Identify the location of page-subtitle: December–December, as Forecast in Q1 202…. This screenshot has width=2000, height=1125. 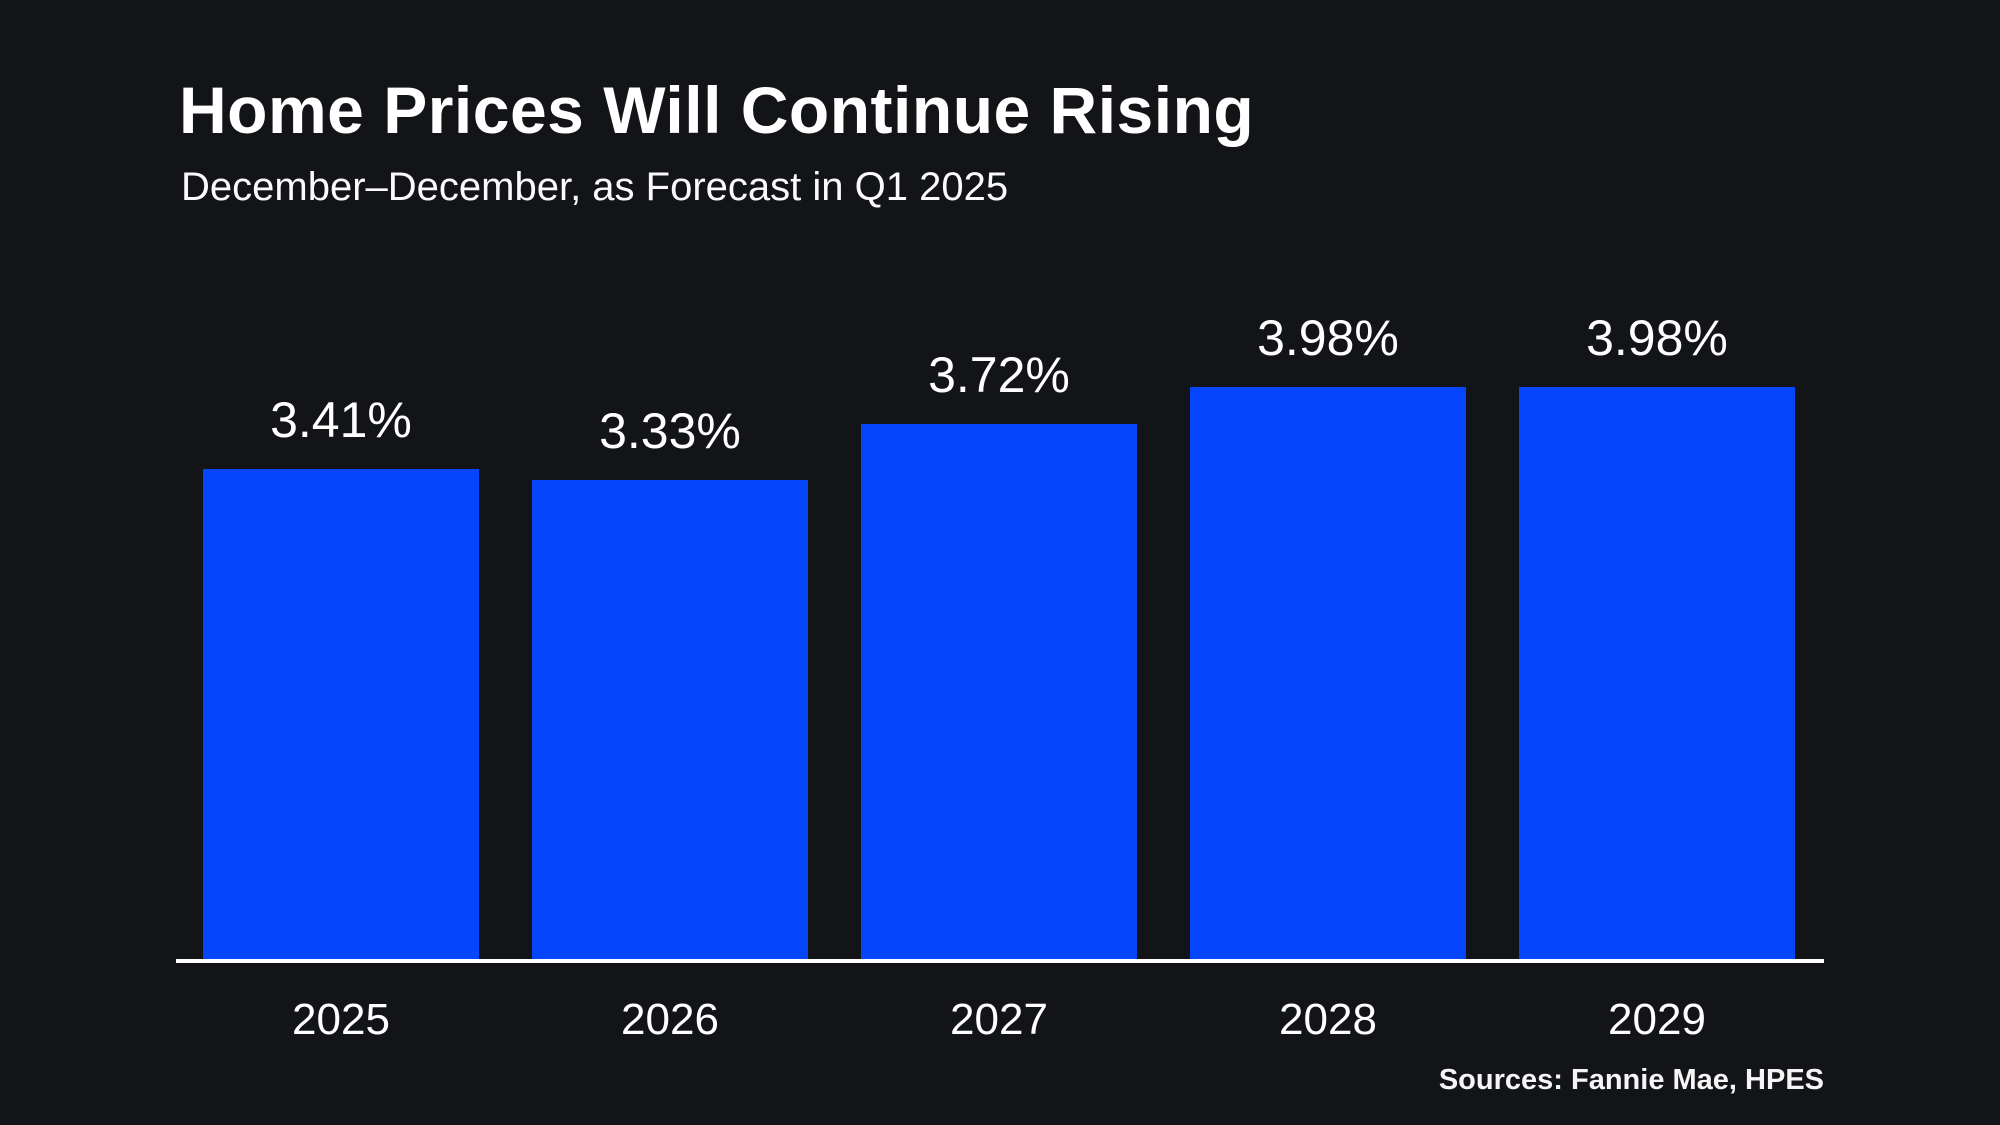
(595, 187).